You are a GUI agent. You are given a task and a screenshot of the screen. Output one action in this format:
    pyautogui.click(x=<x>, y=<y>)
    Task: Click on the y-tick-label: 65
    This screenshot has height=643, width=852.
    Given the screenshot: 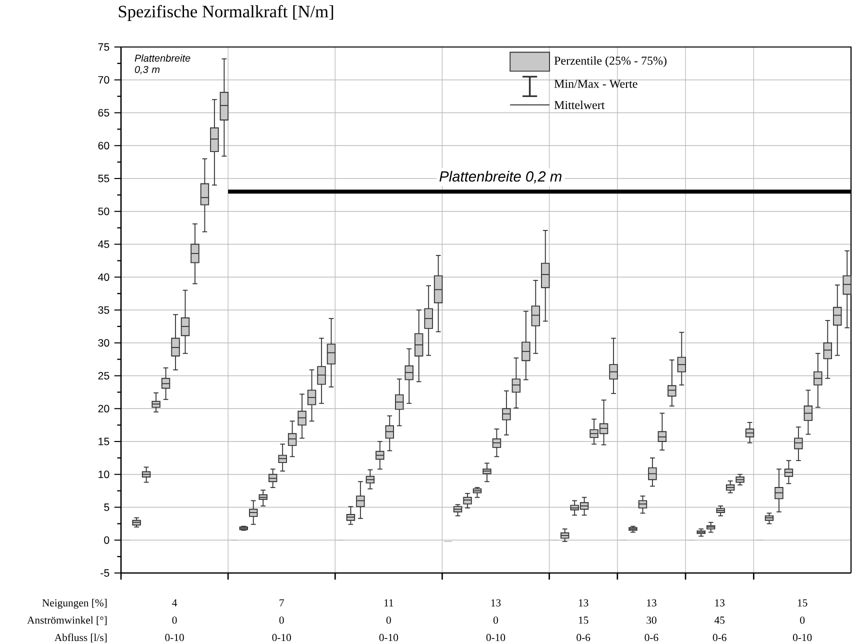 What is the action you would take?
    pyautogui.click(x=104, y=112)
    